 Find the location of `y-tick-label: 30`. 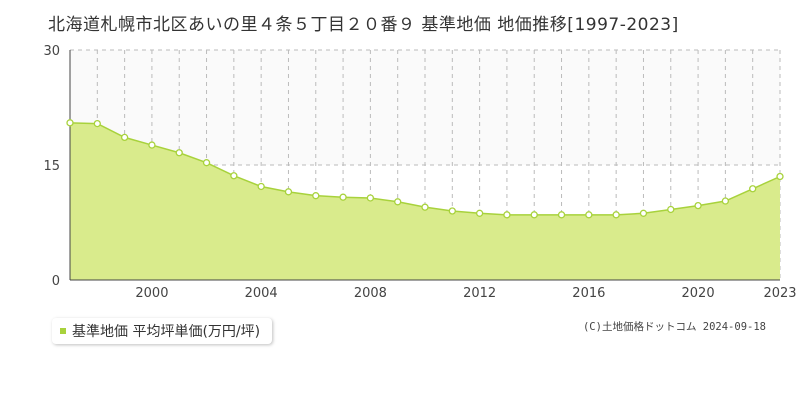

y-tick-label: 30 is located at coordinates (51, 51).